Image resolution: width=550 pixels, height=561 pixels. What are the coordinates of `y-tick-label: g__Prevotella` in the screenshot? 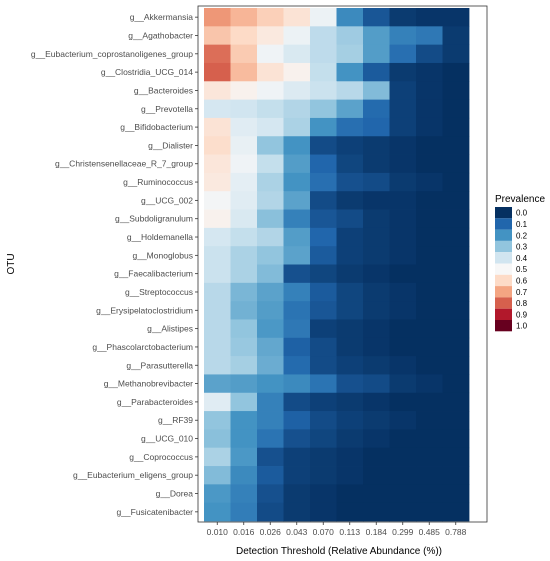 It's located at (167, 109).